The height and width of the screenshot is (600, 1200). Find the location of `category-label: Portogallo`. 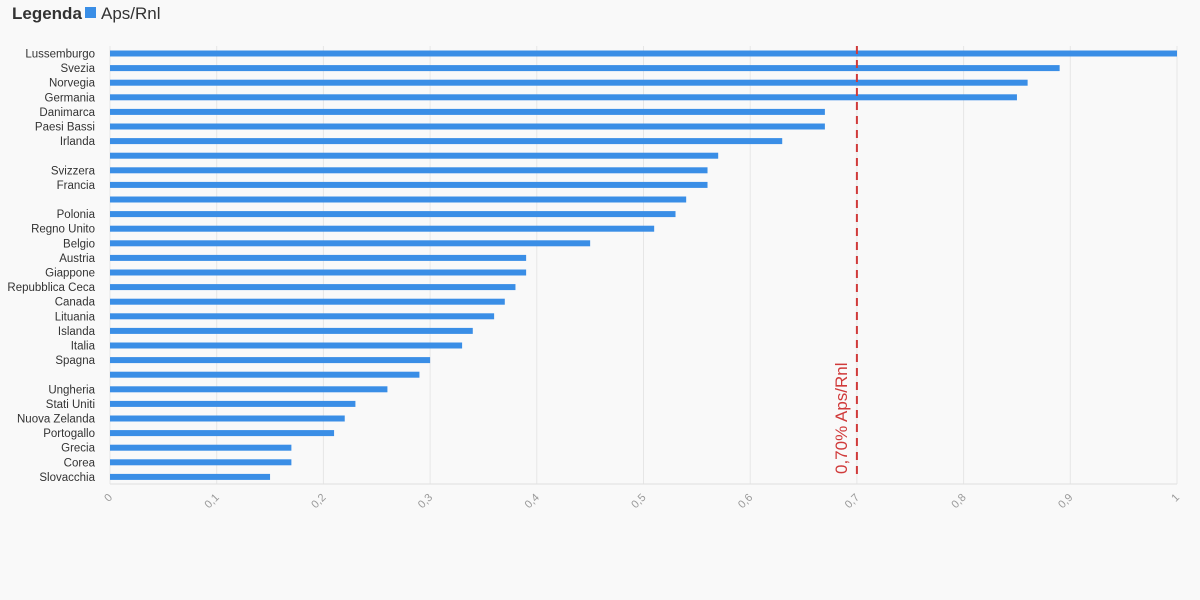

category-label: Portogallo is located at coordinates (69, 434).